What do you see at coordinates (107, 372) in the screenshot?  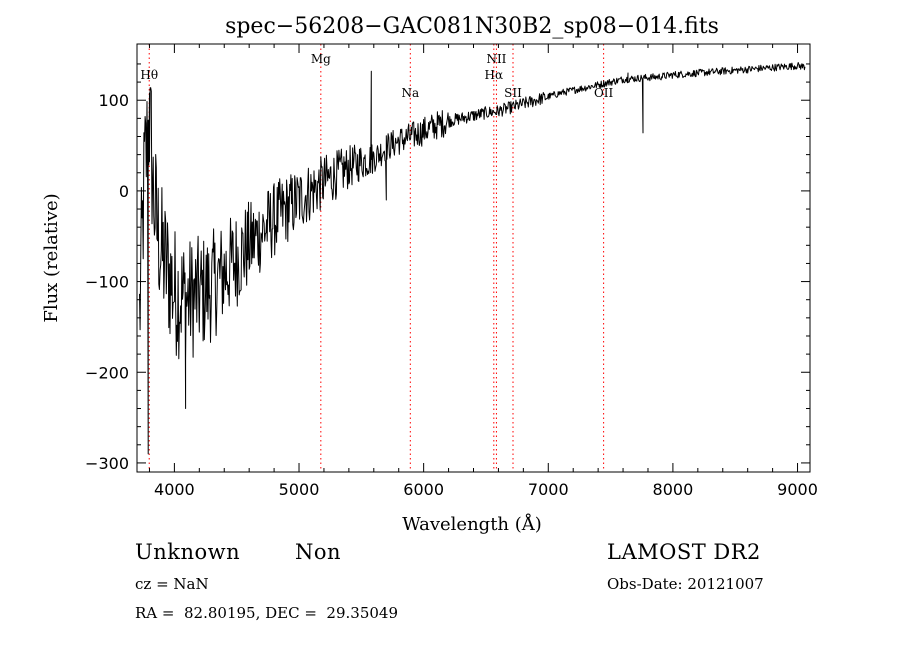 I see `y-tick-label: −200` at bounding box center [107, 372].